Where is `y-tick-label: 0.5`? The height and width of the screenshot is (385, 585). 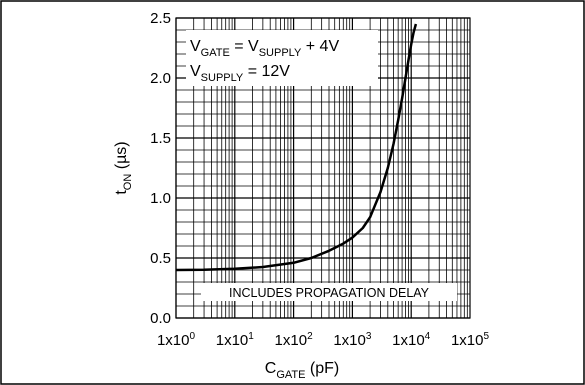
y-tick-label: 0.5 is located at coordinates (160, 258).